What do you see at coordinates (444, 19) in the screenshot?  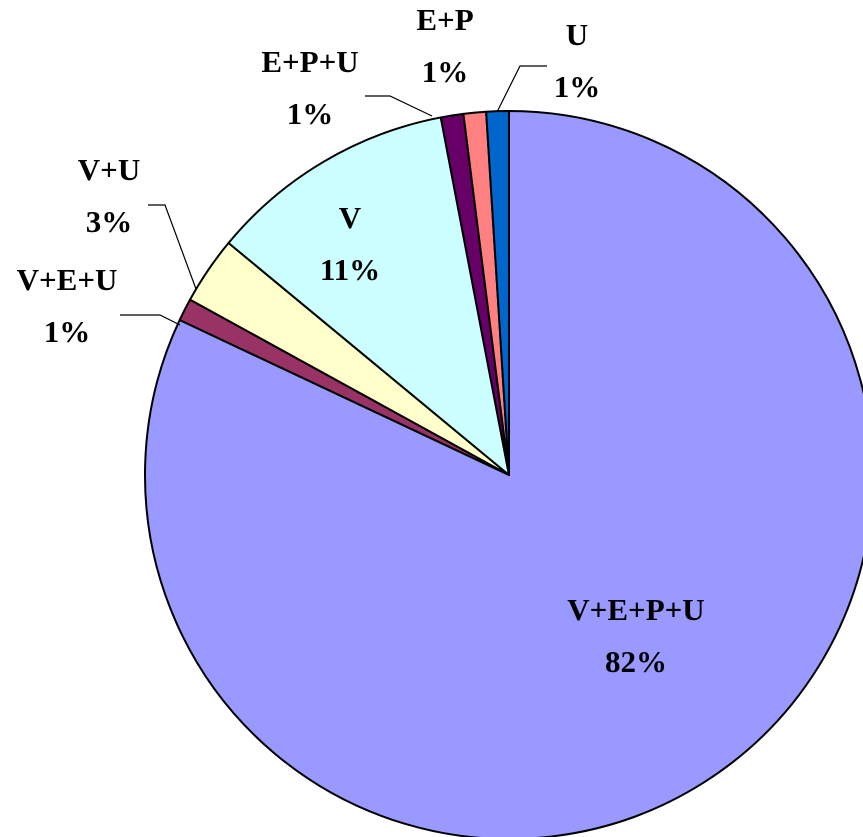 I see `slice-label-name: E+P` at bounding box center [444, 19].